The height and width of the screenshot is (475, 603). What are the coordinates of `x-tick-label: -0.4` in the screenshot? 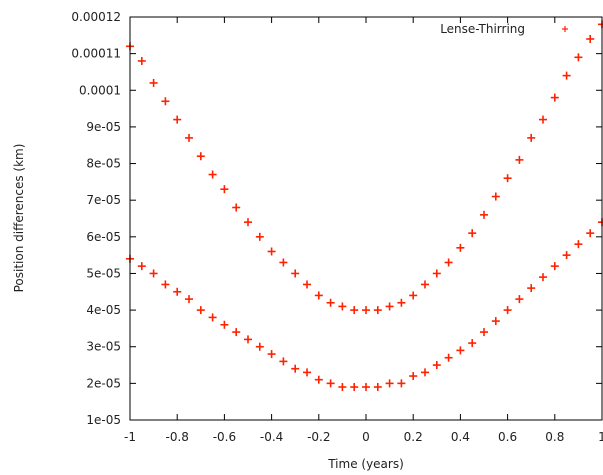 It's located at (271, 437).